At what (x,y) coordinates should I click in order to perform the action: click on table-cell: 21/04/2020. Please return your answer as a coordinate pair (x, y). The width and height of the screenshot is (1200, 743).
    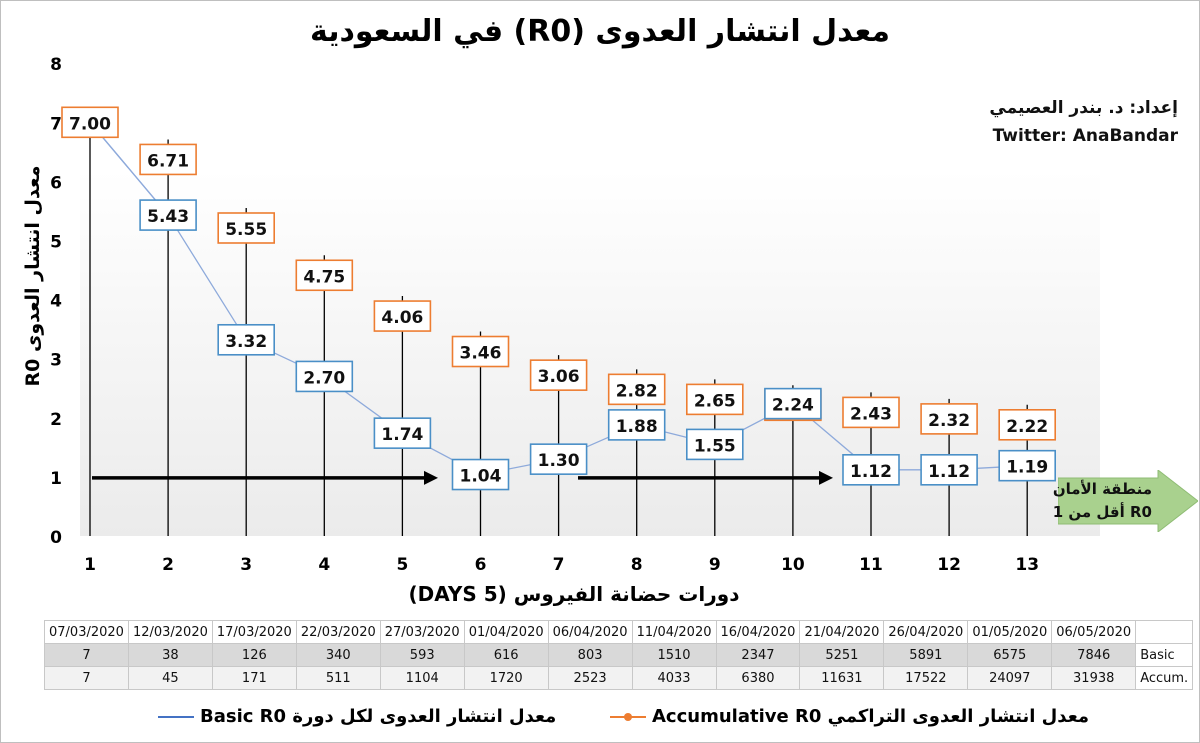
    Looking at the image, I should click on (842, 632).